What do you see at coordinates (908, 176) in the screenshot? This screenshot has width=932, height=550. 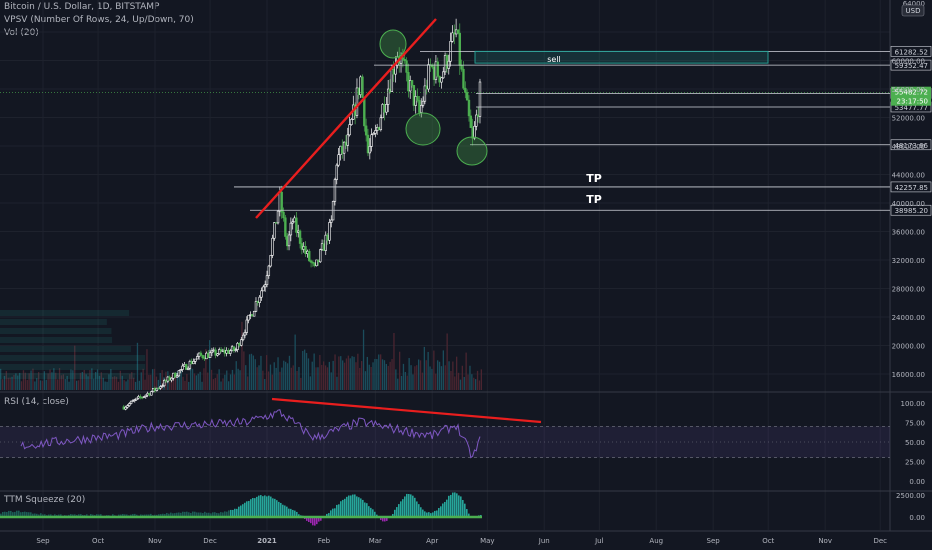 I see `price-tick-label: 44000.00` at bounding box center [908, 176].